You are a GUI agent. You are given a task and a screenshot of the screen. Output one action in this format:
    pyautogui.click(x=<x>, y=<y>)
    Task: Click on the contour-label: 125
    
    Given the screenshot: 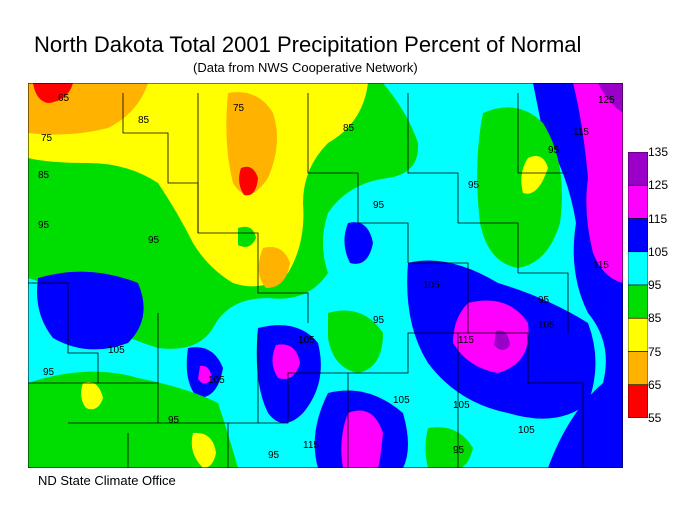 What is the action you would take?
    pyautogui.click(x=606, y=100)
    